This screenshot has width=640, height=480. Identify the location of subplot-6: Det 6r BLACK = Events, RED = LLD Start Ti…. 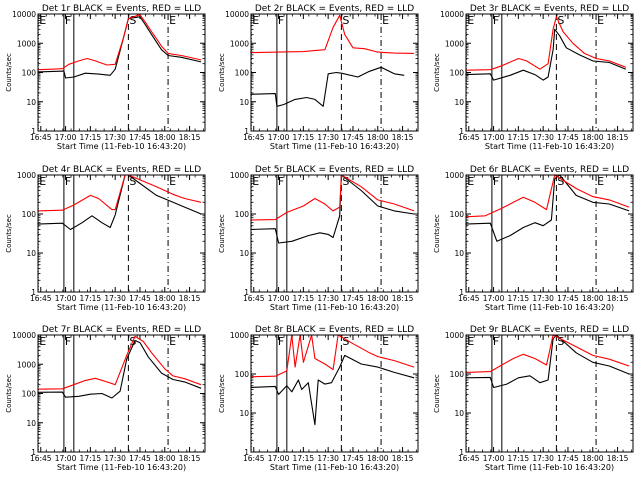
(533, 238).